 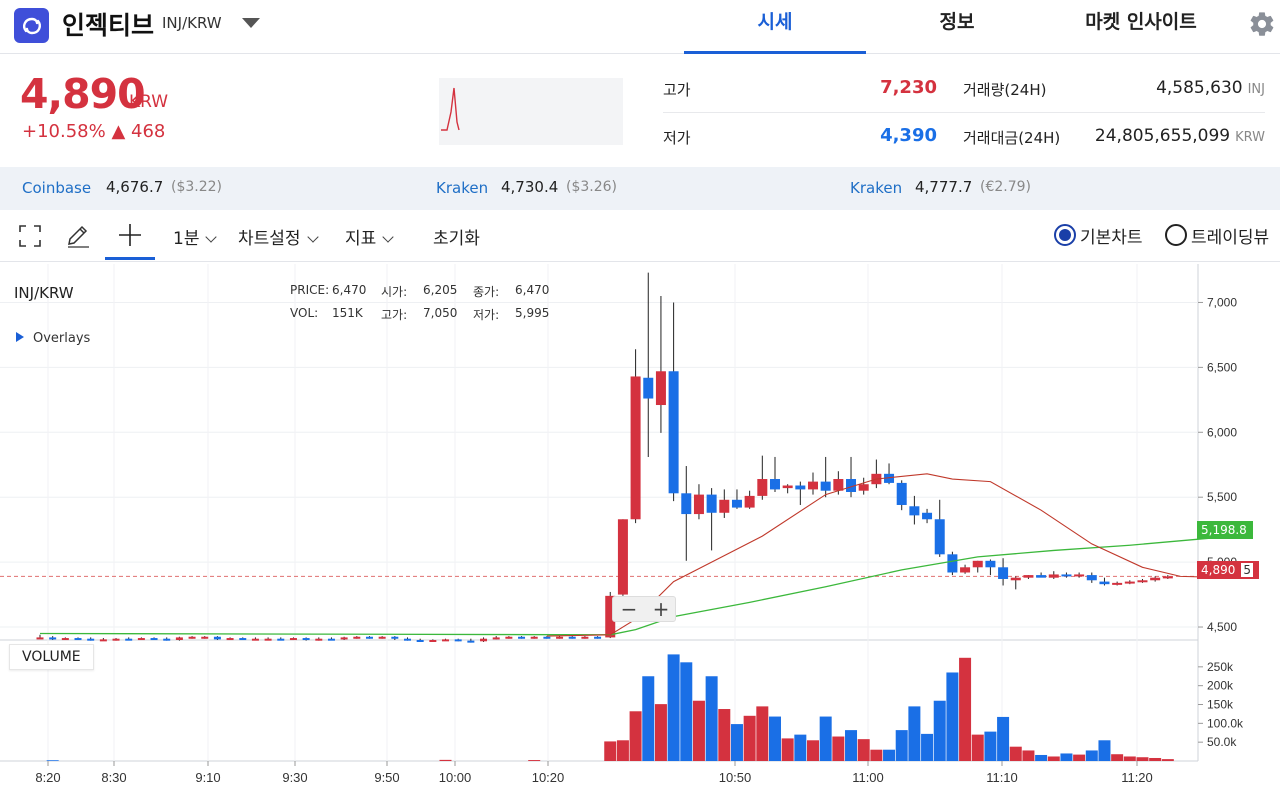 What do you see at coordinates (195, 236) in the screenshot?
I see `interval-select: 1분` at bounding box center [195, 236].